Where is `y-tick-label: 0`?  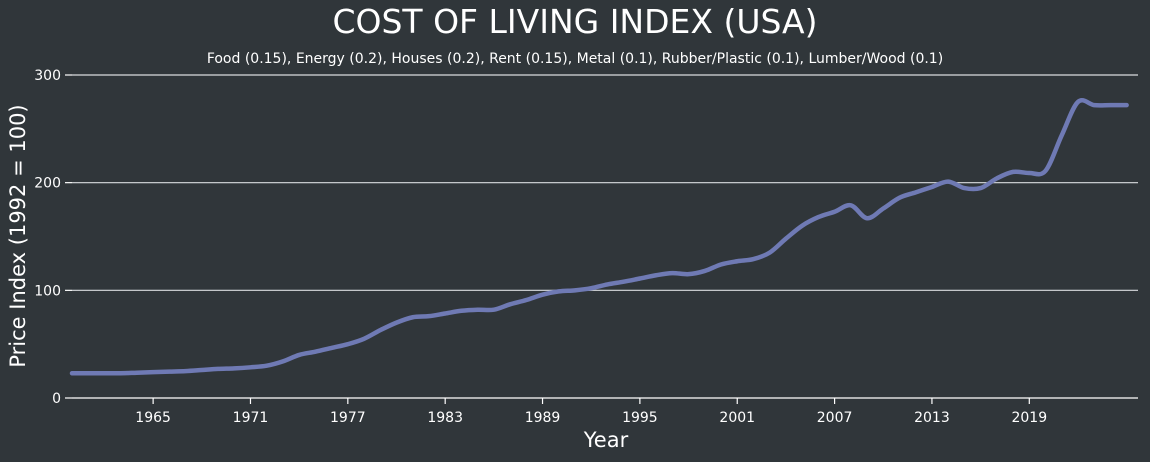
y-tick-label: 0 is located at coordinates (56, 399).